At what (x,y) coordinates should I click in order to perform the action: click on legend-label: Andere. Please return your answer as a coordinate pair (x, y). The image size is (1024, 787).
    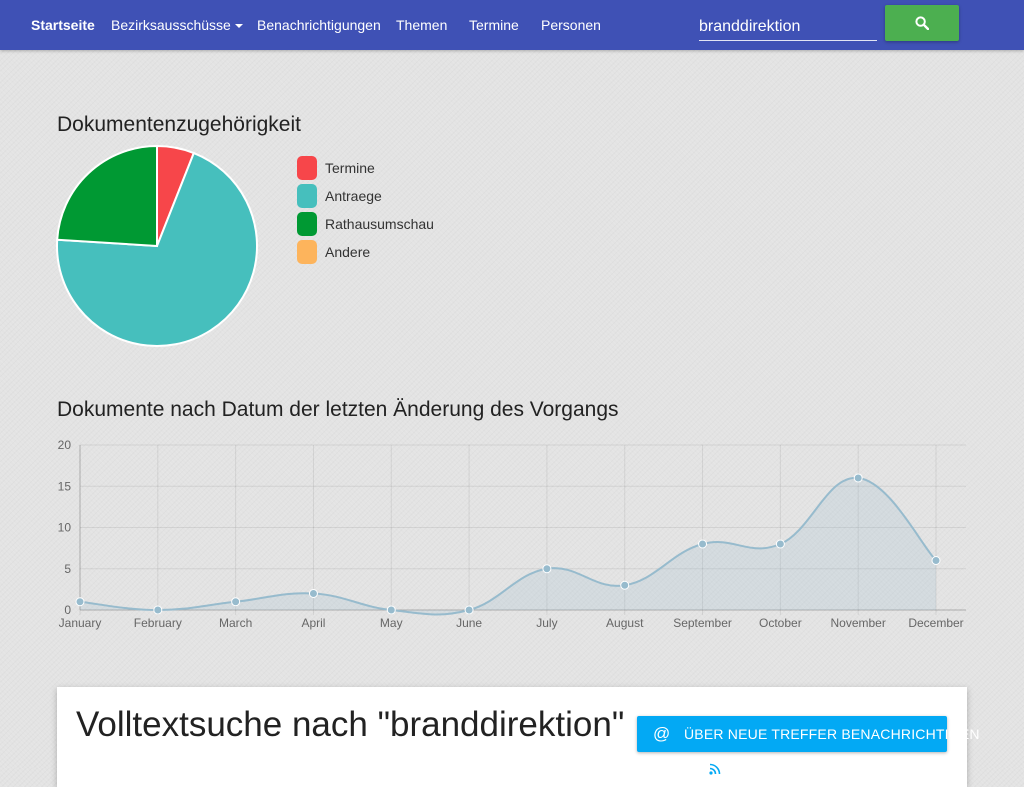
    Looking at the image, I should click on (348, 252).